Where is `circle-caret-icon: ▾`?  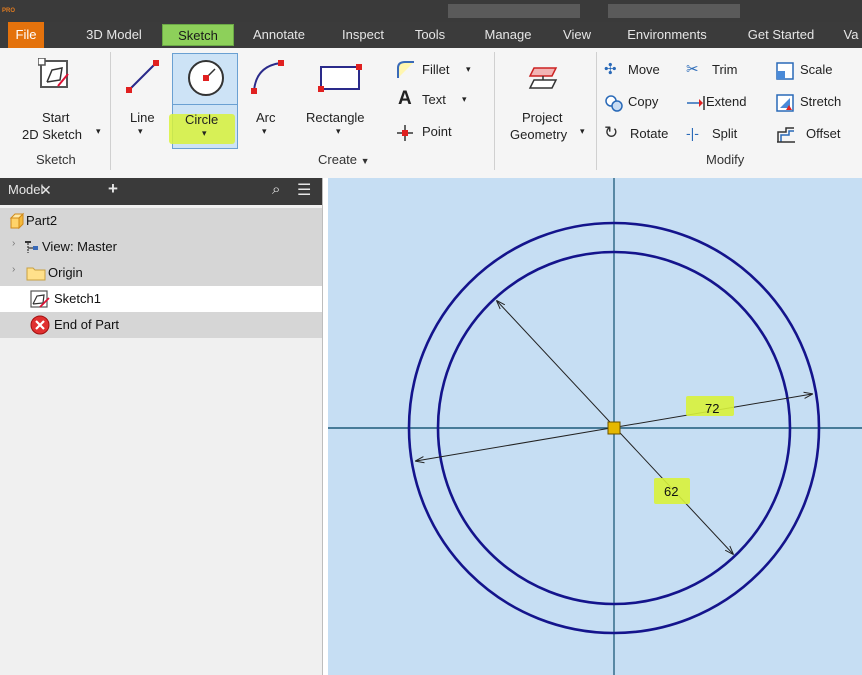
circle-caret-icon: ▾ is located at coordinates (204, 133).